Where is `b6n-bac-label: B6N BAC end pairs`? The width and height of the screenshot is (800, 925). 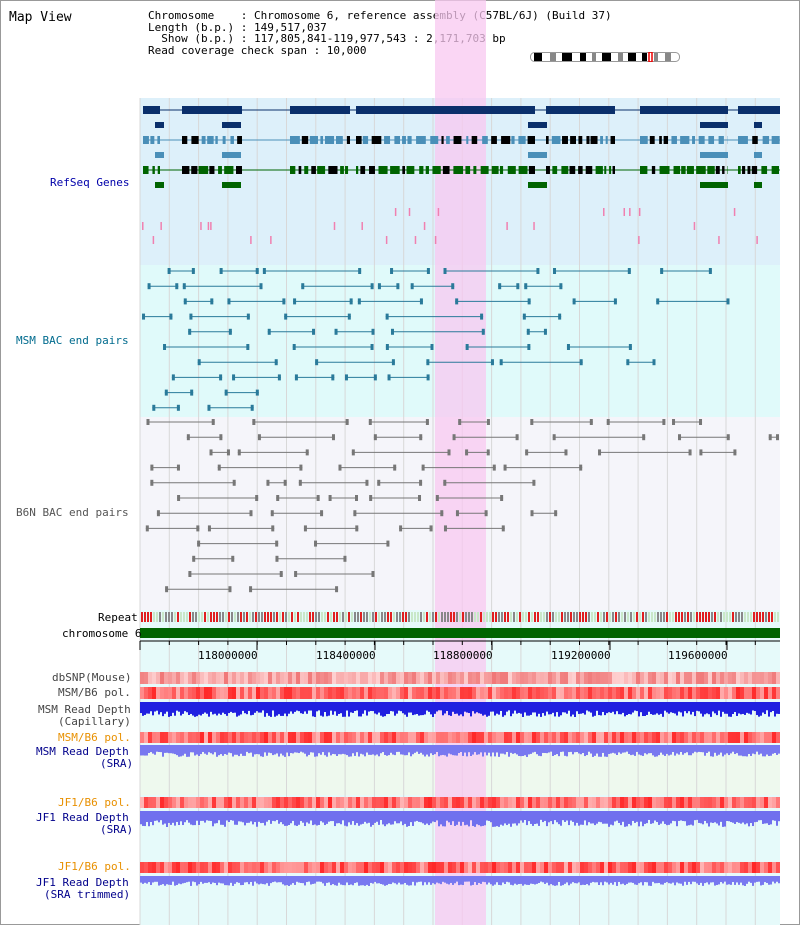
b6n-bac-label: B6N BAC end pairs is located at coordinates (72, 512).